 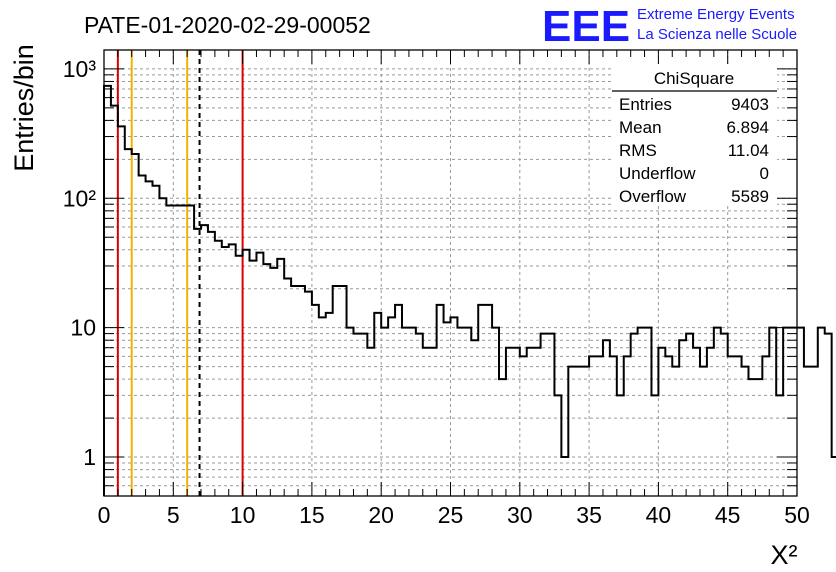 What do you see at coordinates (747, 127) in the screenshot?
I see `stats-row-value: 6.894` at bounding box center [747, 127].